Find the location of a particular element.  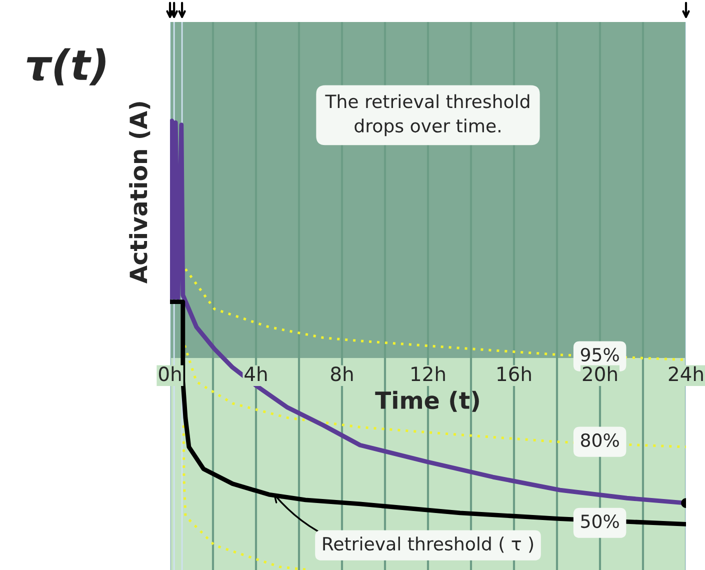

annotation: 50% is located at coordinates (600, 521).